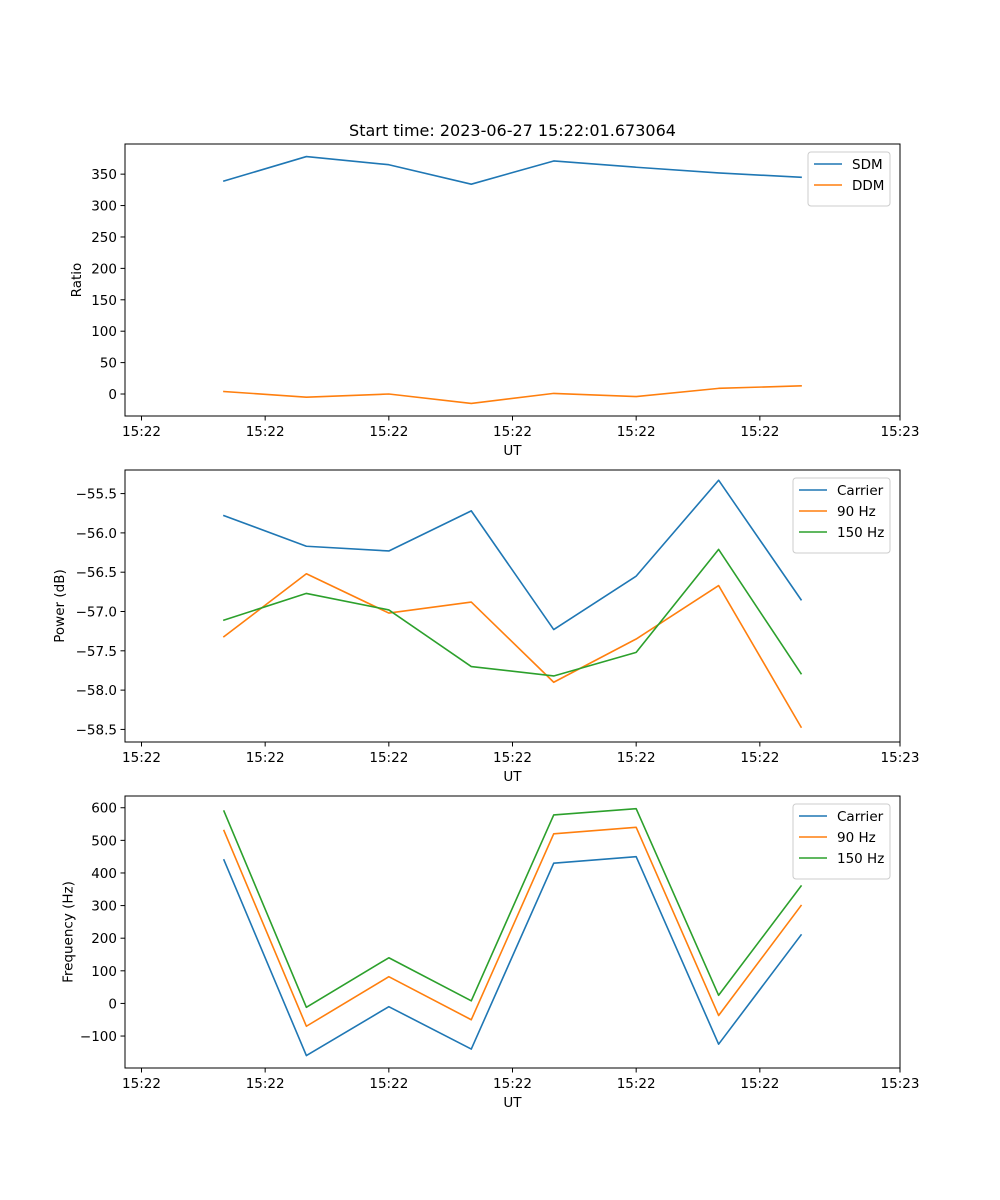 This screenshot has height=1200, width=1000. Describe the element at coordinates (96, 613) in the screenshot. I see `y-tick-label: −57.0` at that location.